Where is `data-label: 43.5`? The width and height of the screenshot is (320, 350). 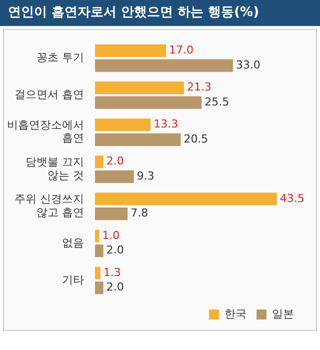
data-label: 43.5 is located at coordinates (292, 198).